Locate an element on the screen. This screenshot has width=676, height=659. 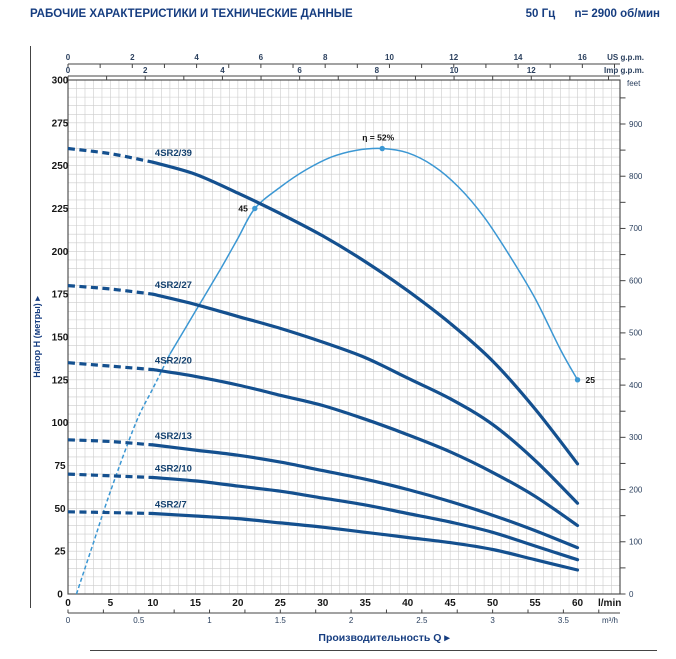
us-gpm-axis: 0 2 4 6 8 10 12 14 16 US g.p.m. is located at coordinates (355, 60).